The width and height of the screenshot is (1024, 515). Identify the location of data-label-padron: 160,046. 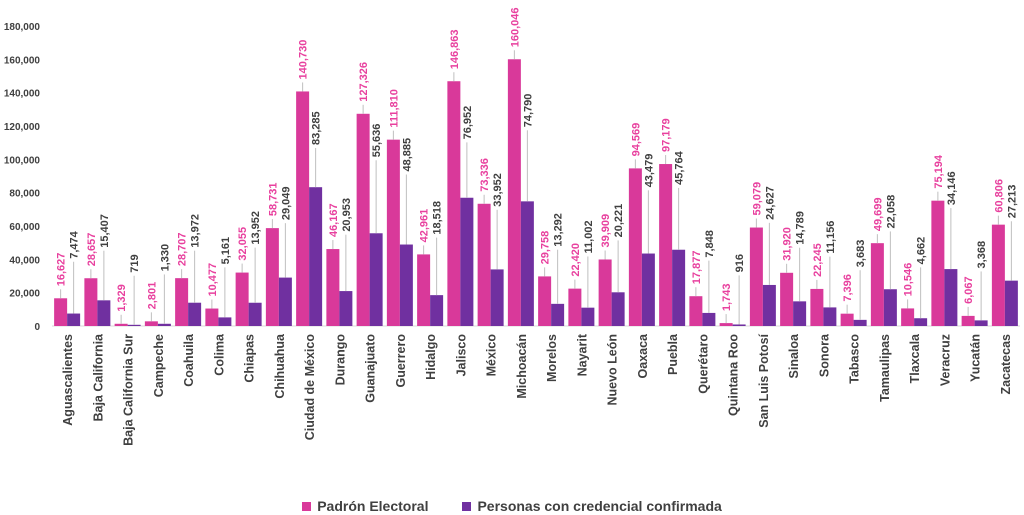
(515, 27).